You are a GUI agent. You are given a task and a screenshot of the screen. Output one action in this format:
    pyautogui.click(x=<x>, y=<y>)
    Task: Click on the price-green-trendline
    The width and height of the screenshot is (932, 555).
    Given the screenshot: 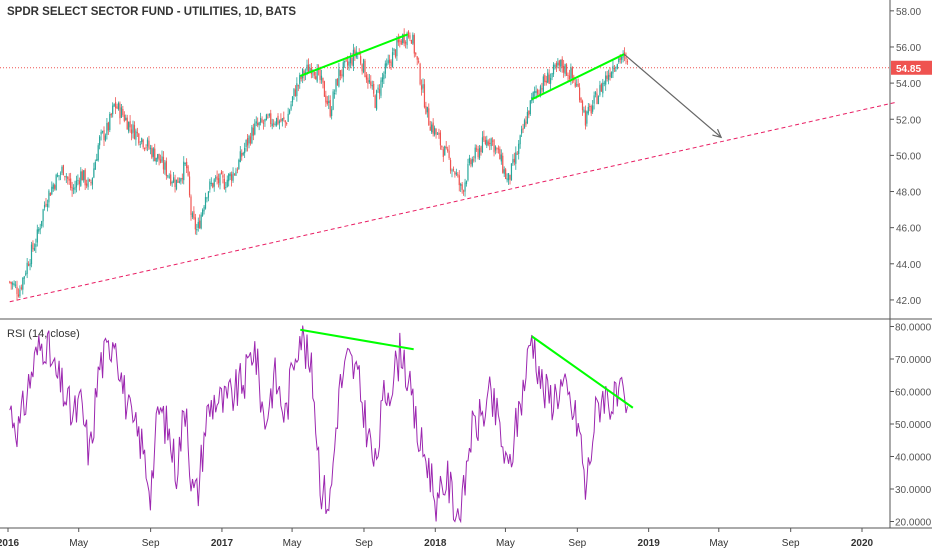 What is the action you would take?
    pyautogui.click(x=578, y=77)
    